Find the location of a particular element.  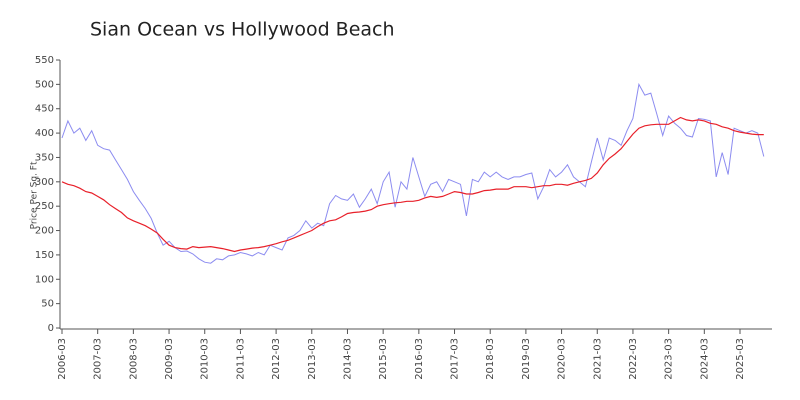

y-tick-label: 550 is located at coordinates (44, 60).